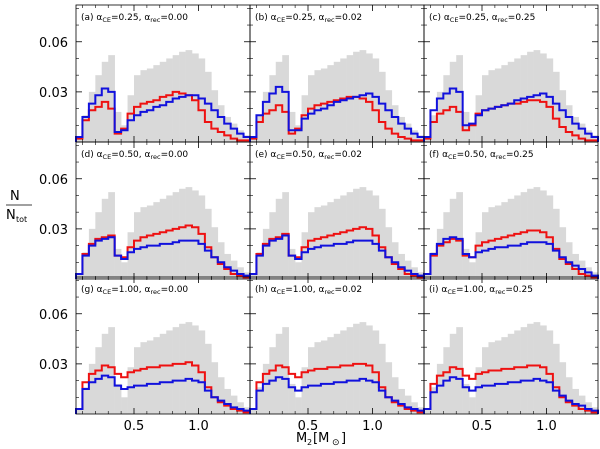  What do you see at coordinates (53, 93) in the screenshot?
I see `y-tick-label: 0.03` at bounding box center [53, 93].